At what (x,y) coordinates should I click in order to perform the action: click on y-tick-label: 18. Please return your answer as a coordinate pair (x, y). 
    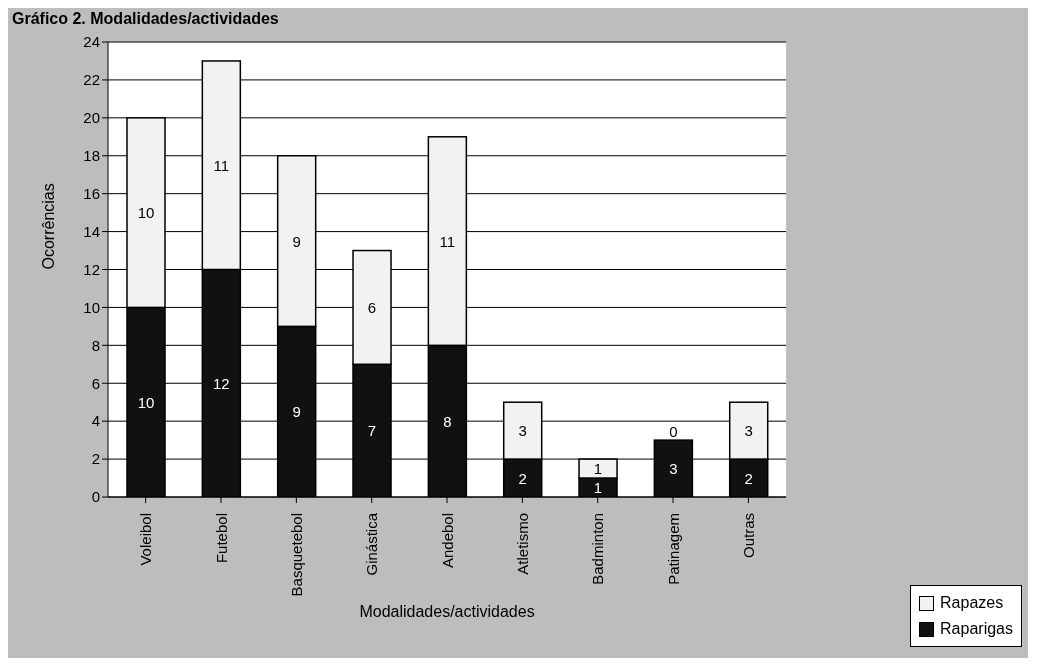
    Looking at the image, I should click on (91, 156).